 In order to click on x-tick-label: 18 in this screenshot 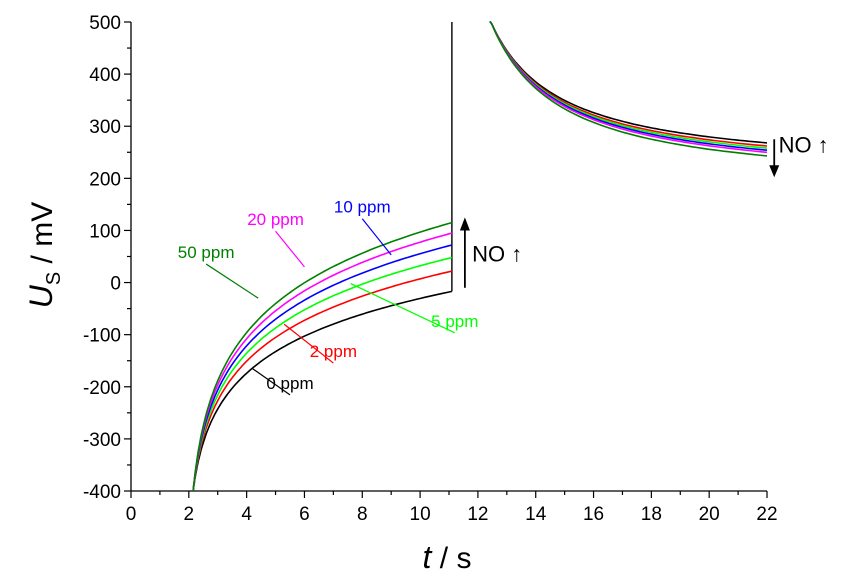, I will do `click(651, 514)`.